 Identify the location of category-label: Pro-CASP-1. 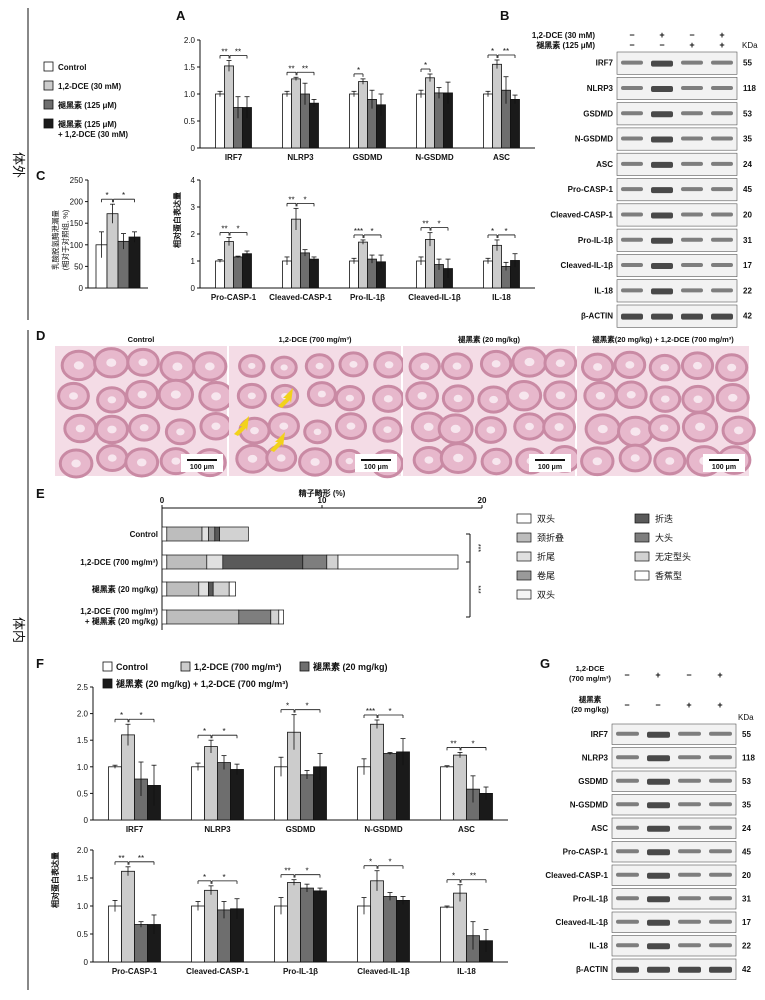
(135, 971).